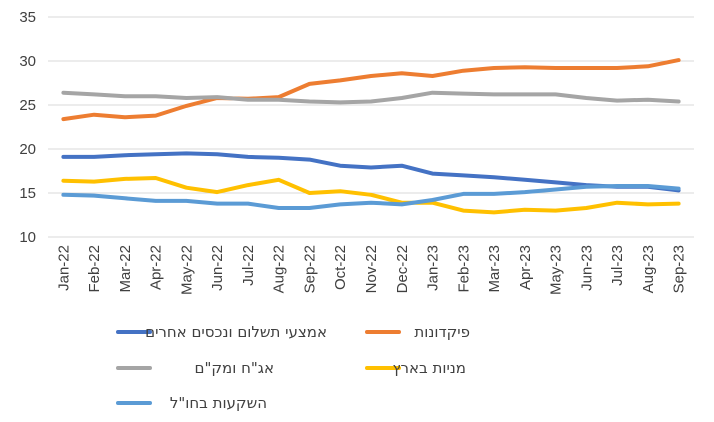 The height and width of the screenshot is (422, 714). Describe the element at coordinates (27, 61) in the screenshot. I see `y-tick-label: 30` at that location.